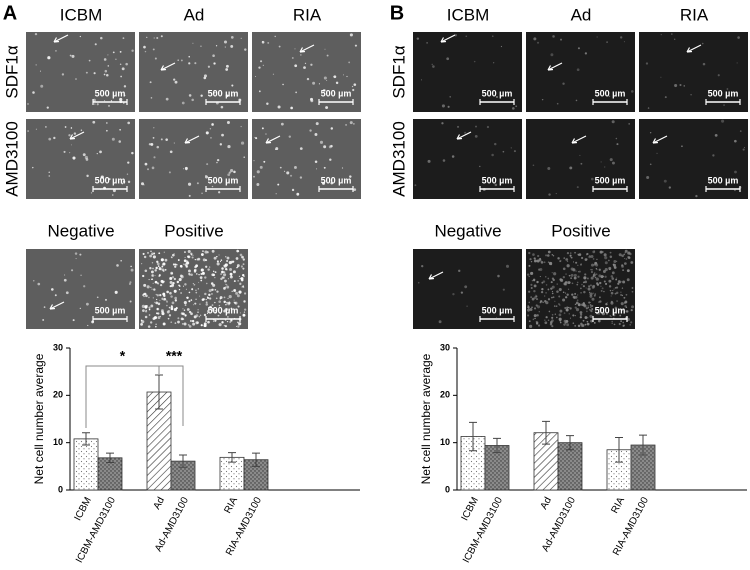 This screenshot has width=750, height=570. What do you see at coordinates (110, 474) in the screenshot?
I see `bar` at bounding box center [110, 474].